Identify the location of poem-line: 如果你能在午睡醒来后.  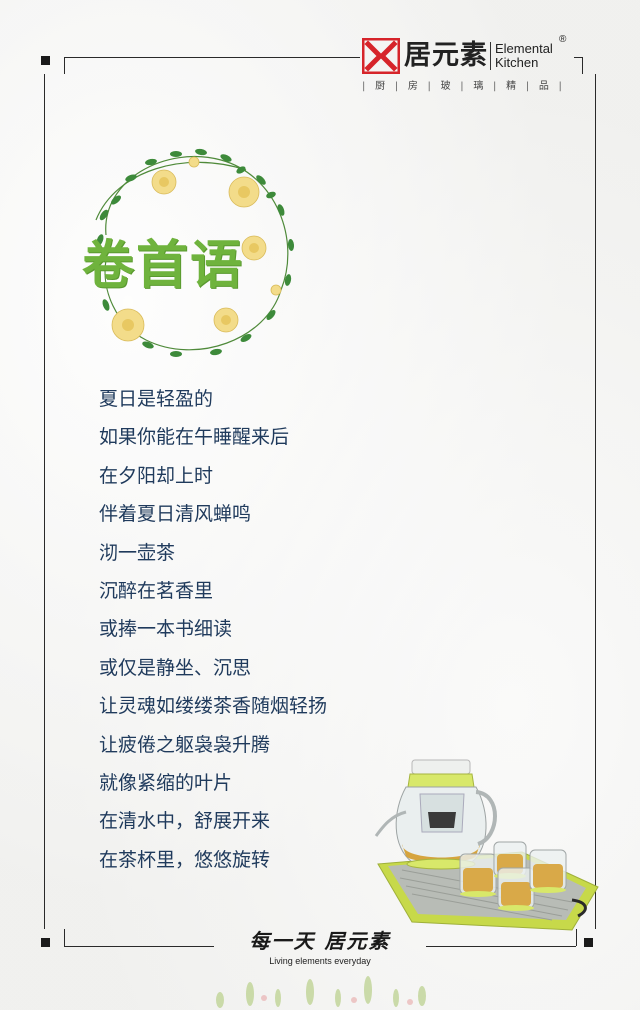
(194, 437).